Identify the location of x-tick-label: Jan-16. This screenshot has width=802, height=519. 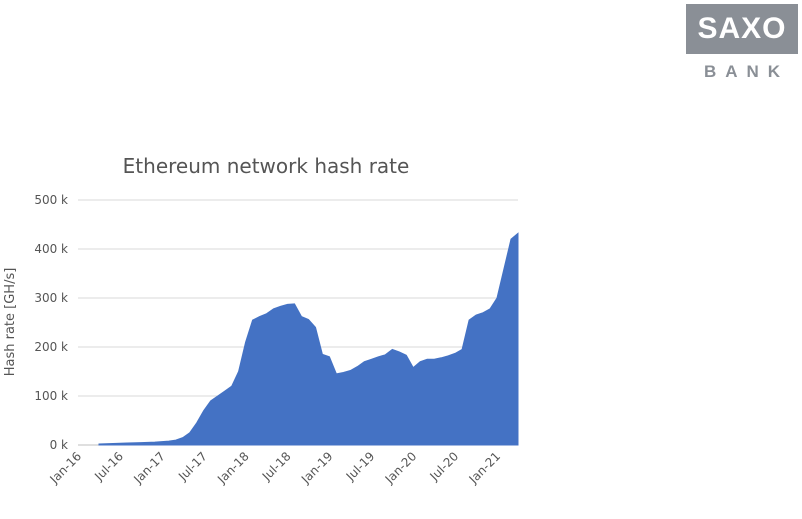
(66, 468).